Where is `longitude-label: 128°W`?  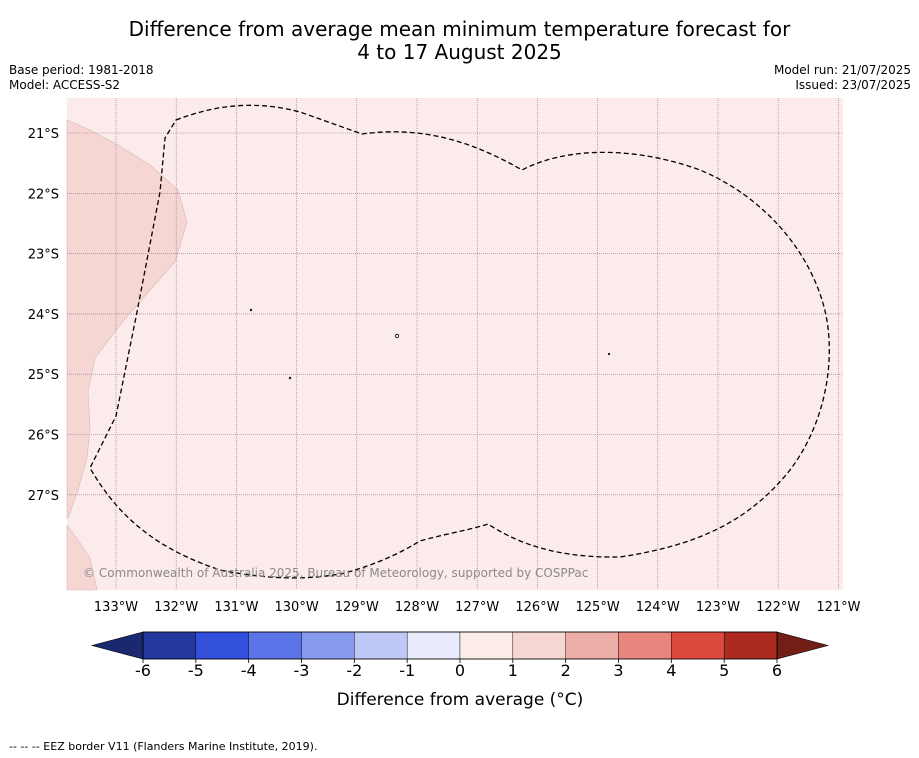 longitude-label: 128°W is located at coordinates (417, 607).